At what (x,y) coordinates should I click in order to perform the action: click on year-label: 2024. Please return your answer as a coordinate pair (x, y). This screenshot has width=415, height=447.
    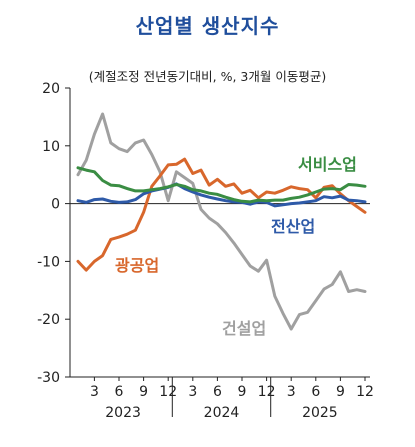
    Looking at the image, I should click on (222, 413).